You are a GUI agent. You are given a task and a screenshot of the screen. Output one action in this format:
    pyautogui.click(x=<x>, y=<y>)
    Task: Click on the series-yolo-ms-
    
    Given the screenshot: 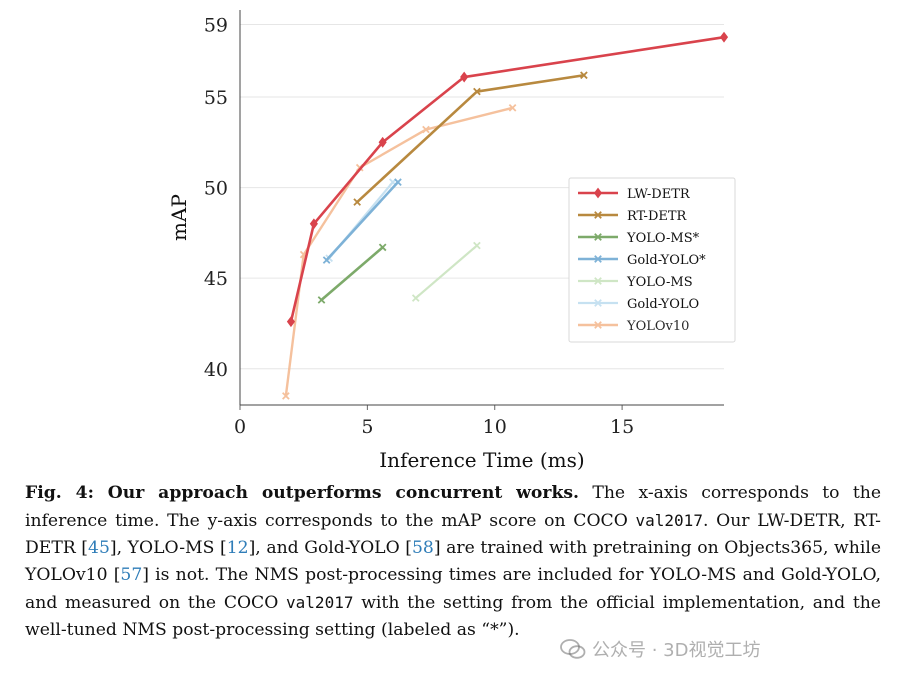 What is the action you would take?
    pyautogui.click(x=352, y=273)
    